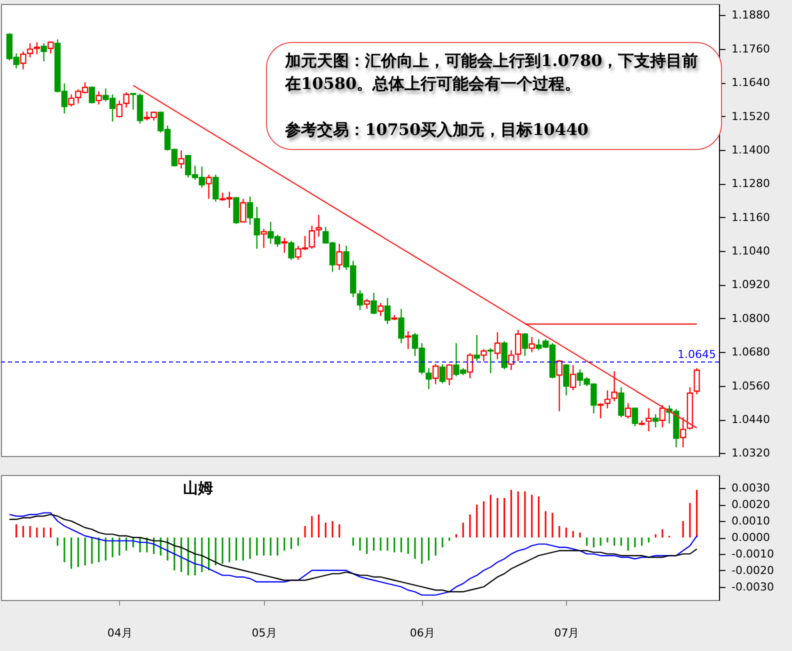  I want to click on y-tick-label: 1.1280, so click(751, 183).